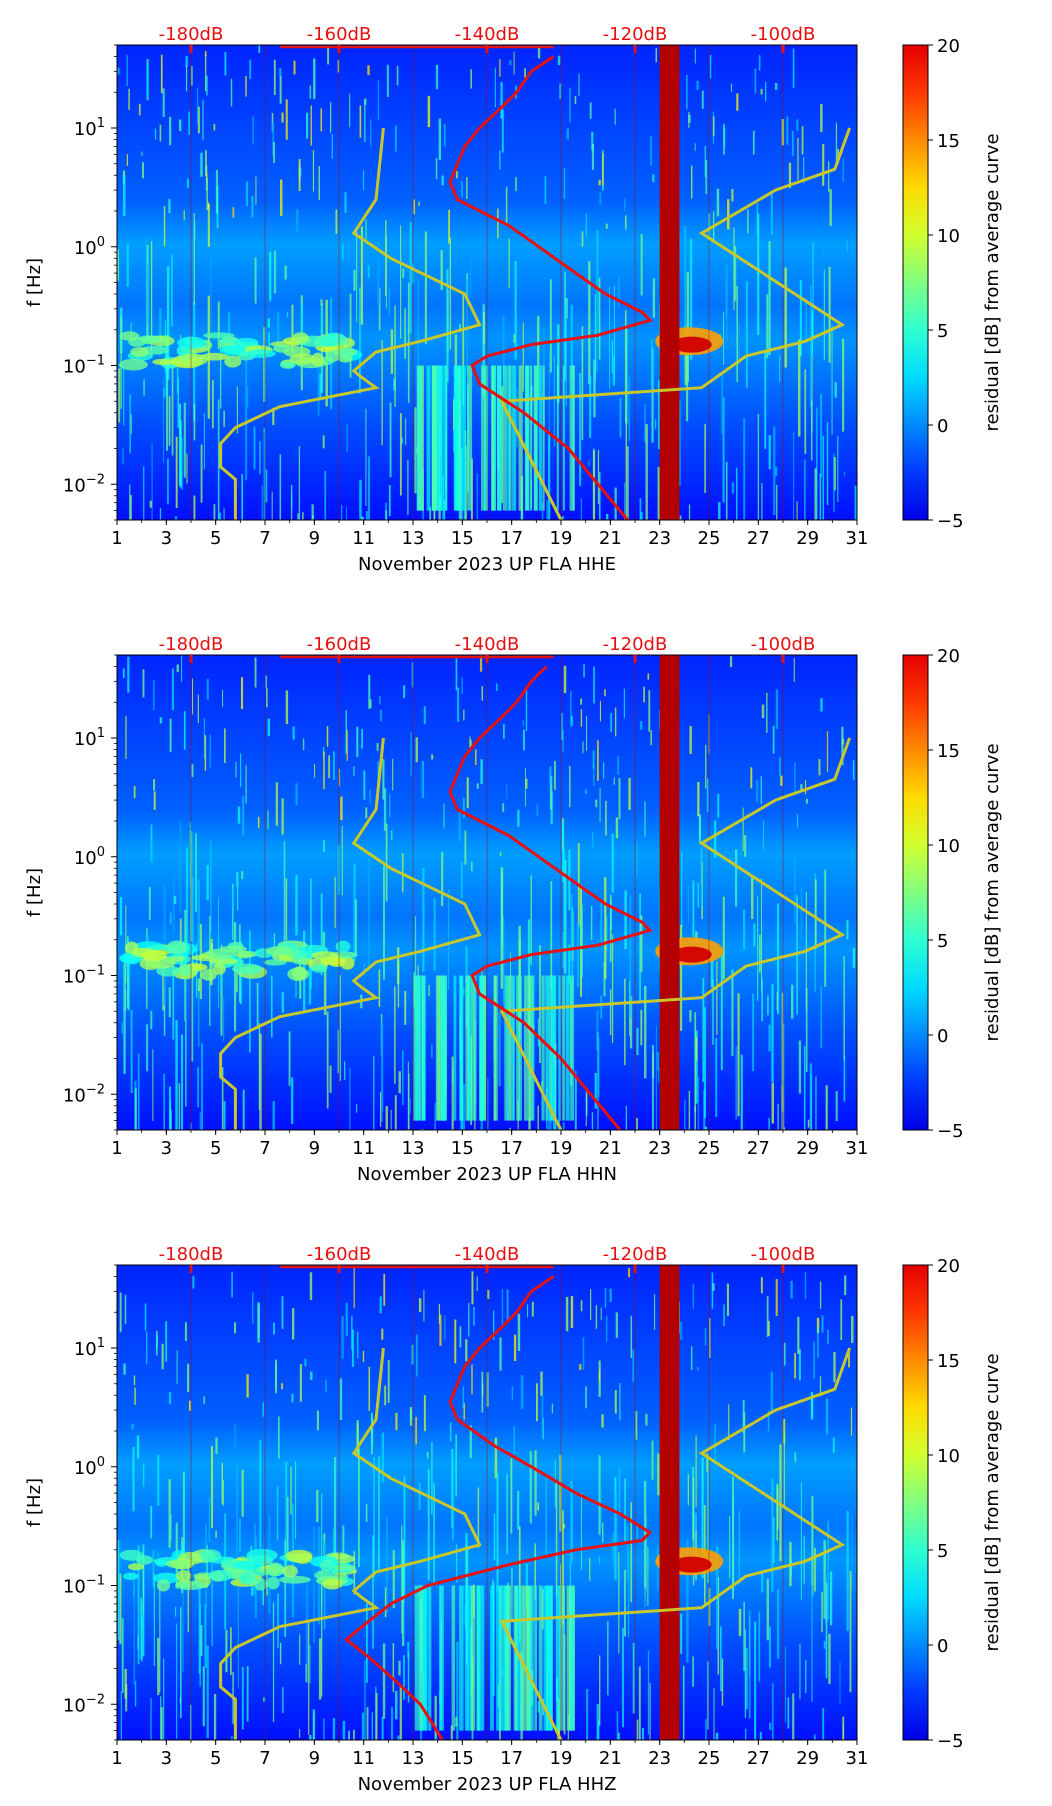 The width and height of the screenshot is (1052, 1806). Describe the element at coordinates (116, 1148) in the screenshot. I see `x-tick-label: 1` at that location.